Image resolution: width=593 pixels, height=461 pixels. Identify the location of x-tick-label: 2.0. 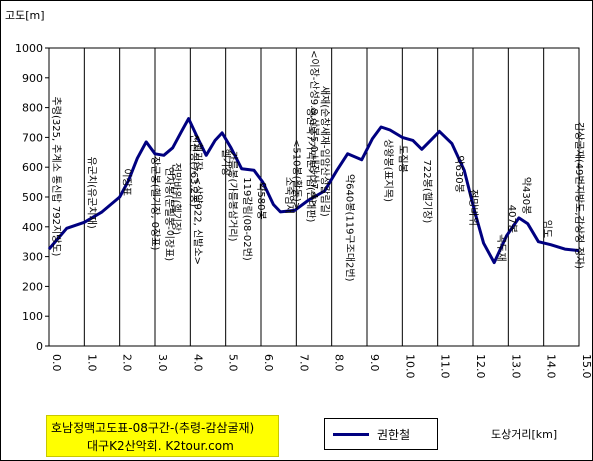
(127, 363).